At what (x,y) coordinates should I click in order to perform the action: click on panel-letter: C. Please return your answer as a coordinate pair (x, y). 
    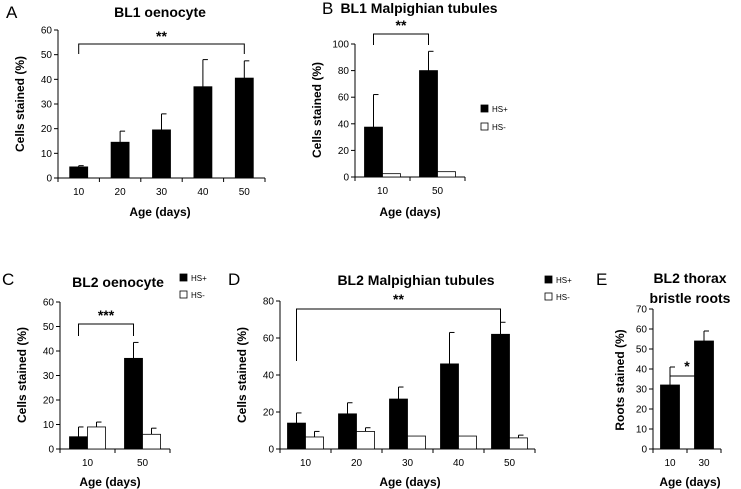
    Looking at the image, I should click on (8, 279).